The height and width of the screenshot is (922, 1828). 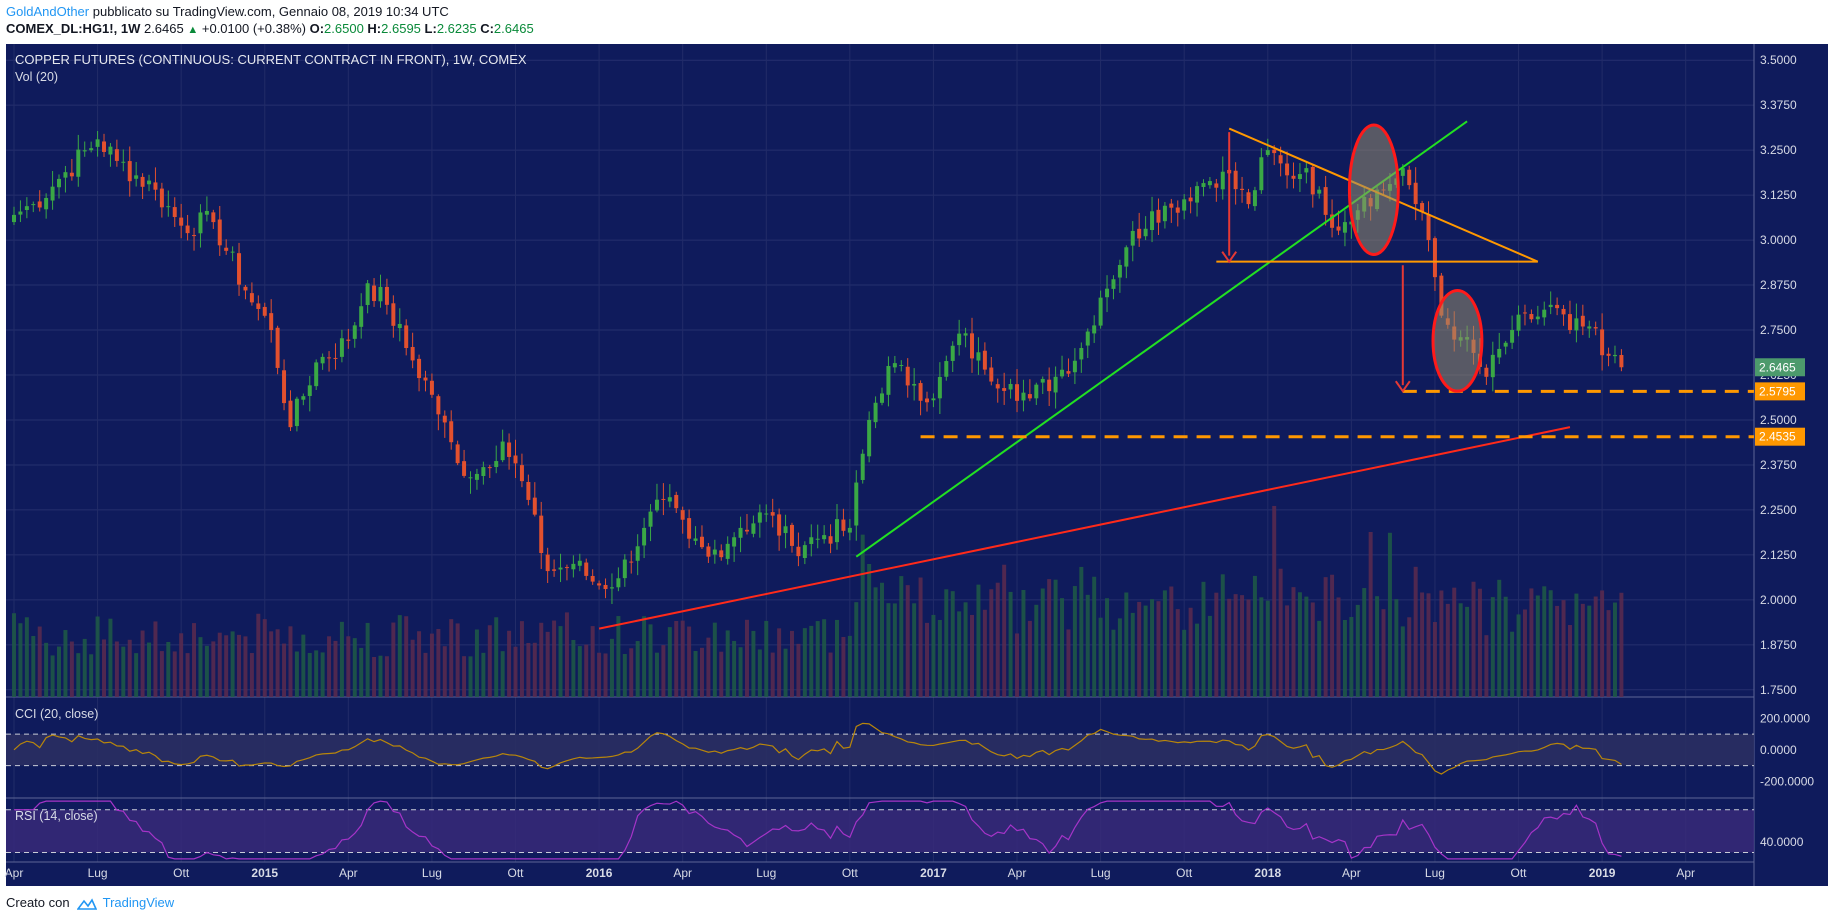 I want to click on footer-prefix: Creato con, so click(x=38, y=902).